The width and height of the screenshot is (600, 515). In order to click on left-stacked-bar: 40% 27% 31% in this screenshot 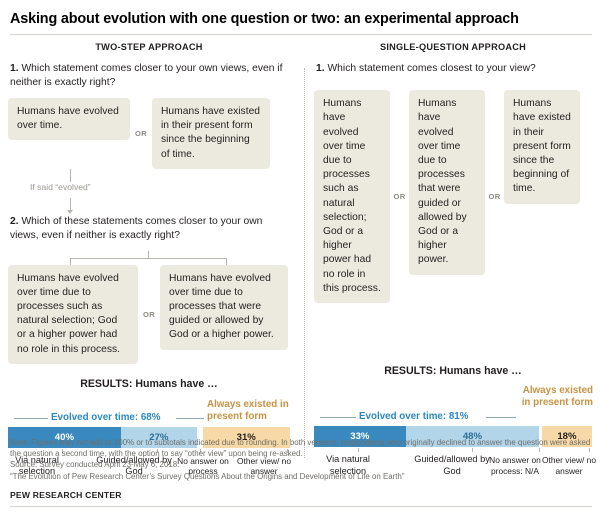, I will do `click(149, 437)`.